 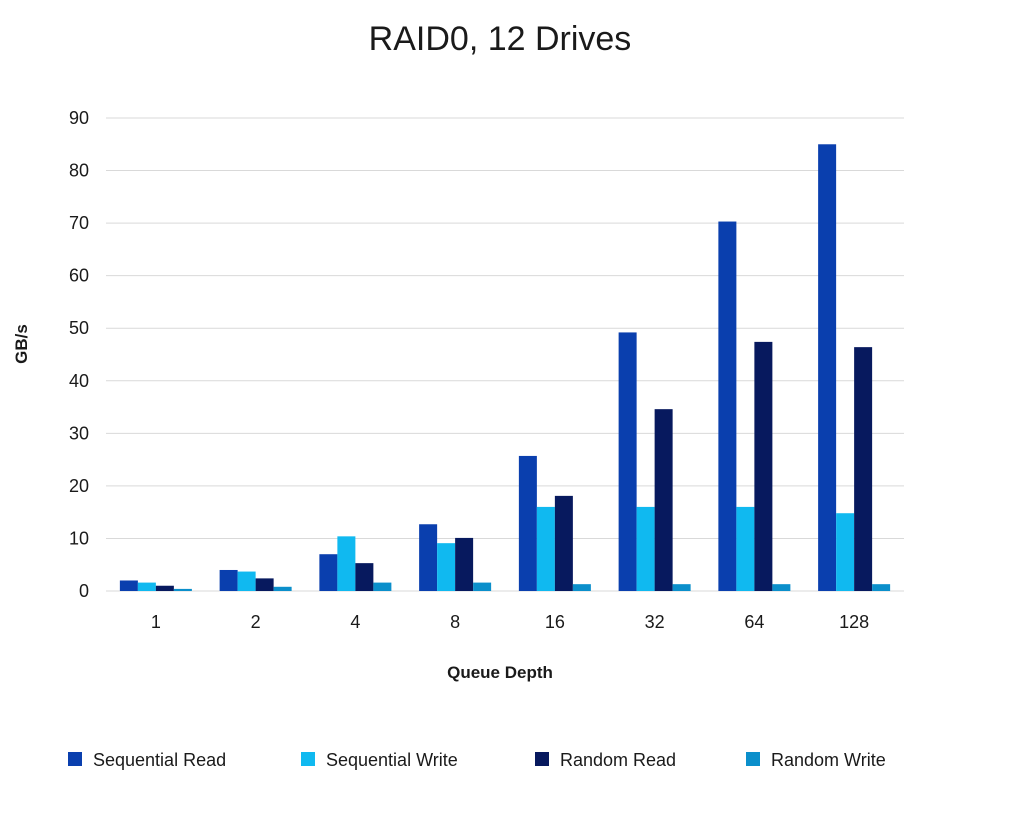 I want to click on legend-item: Random Read, so click(x=605, y=760).